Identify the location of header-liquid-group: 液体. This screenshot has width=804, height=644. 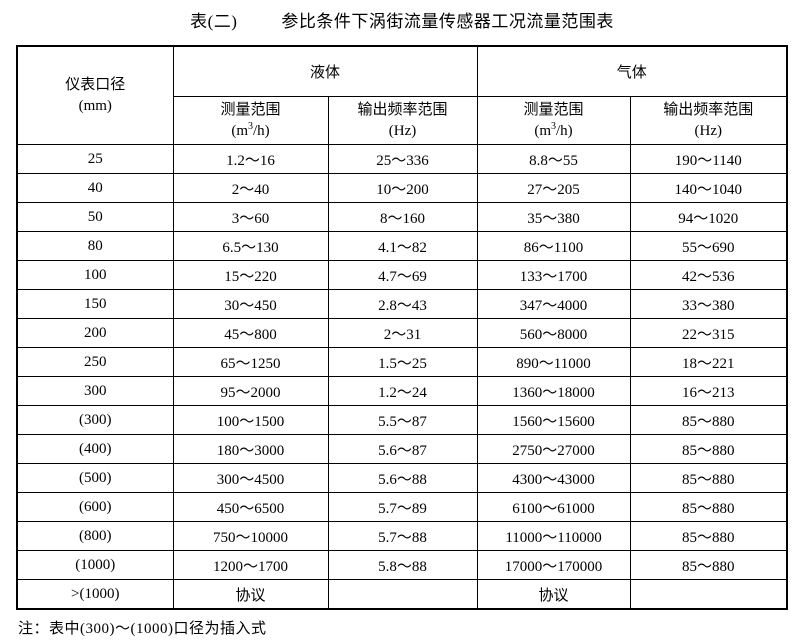
(325, 71).